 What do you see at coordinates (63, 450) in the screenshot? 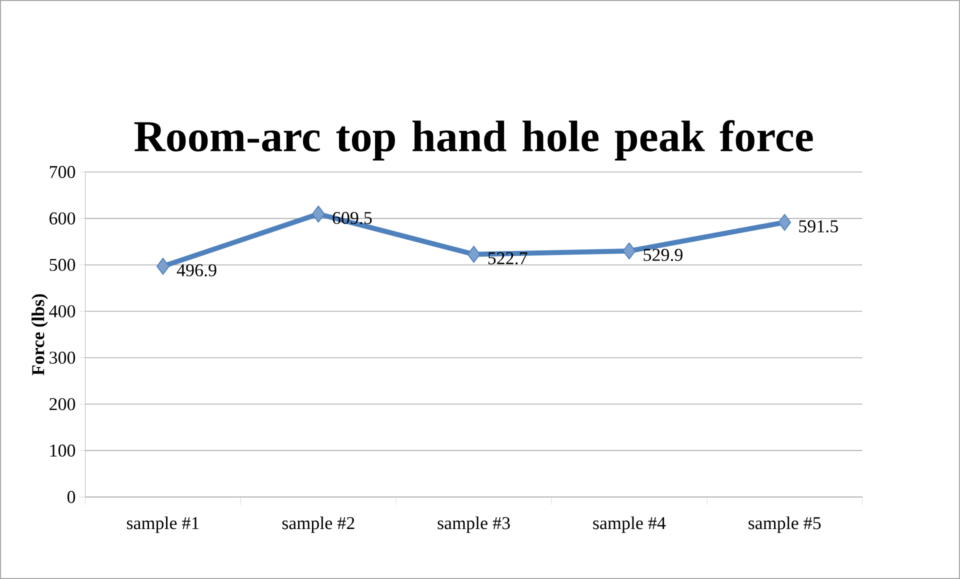
I see `y-tick-label: 100` at bounding box center [63, 450].